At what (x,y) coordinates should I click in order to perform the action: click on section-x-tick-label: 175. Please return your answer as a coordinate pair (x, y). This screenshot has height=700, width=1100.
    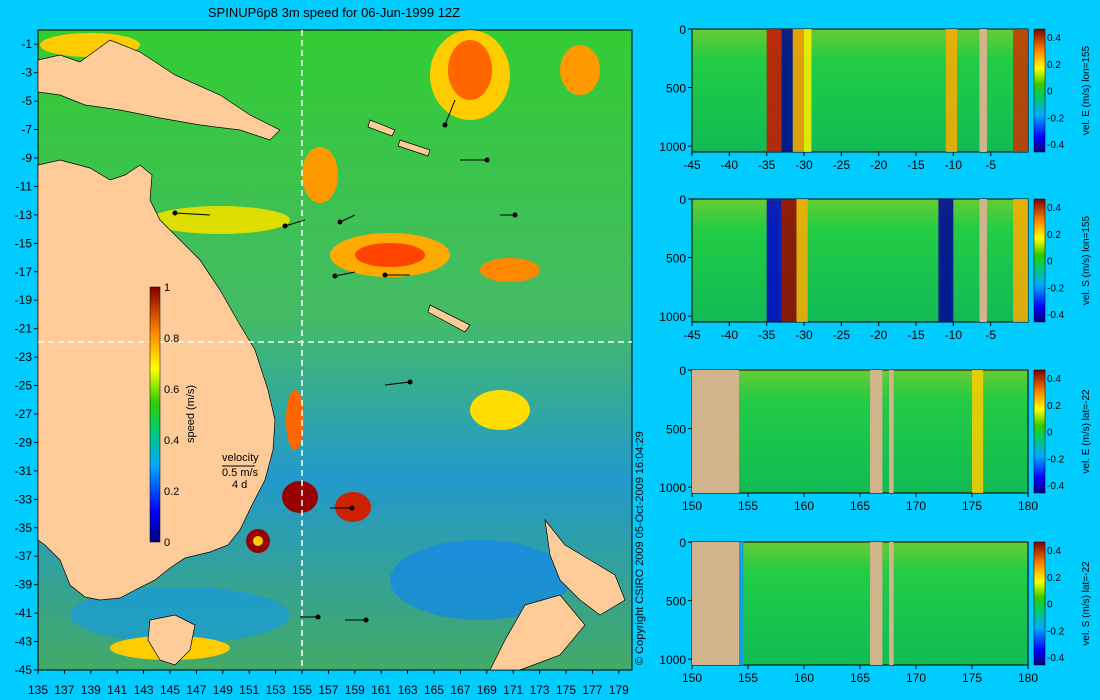
    Looking at the image, I should click on (972, 678).